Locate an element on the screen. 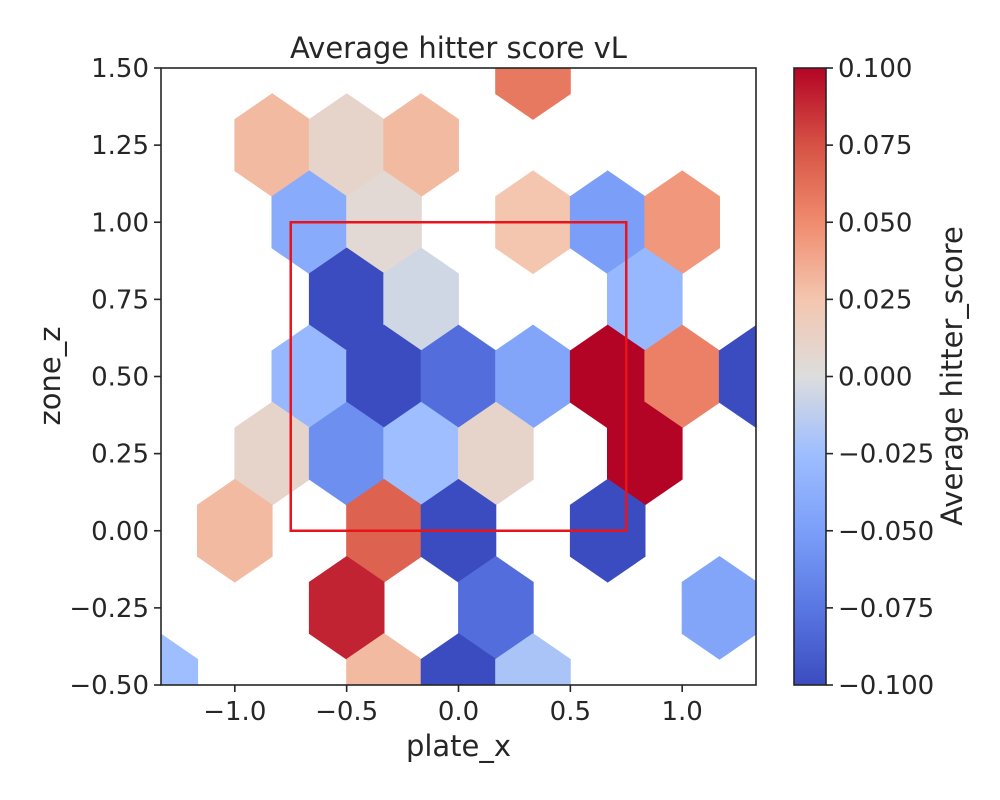  colorbar-label: Average hitter_score is located at coordinates (952, 376).